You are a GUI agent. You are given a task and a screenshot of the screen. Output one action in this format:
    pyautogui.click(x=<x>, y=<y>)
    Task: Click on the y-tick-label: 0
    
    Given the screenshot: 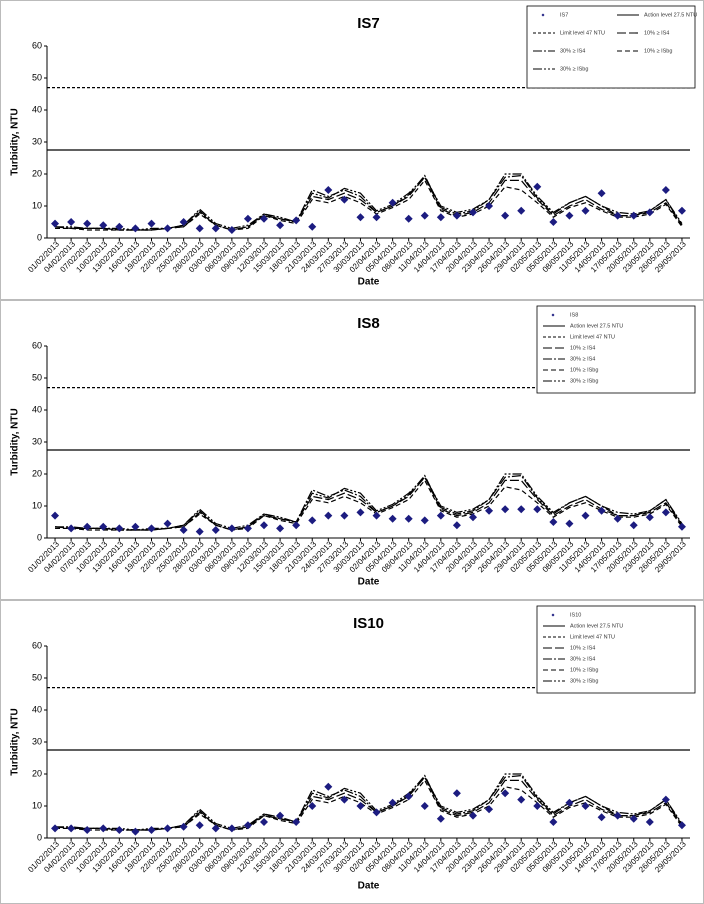 What is the action you would take?
    pyautogui.click(x=39, y=237)
    